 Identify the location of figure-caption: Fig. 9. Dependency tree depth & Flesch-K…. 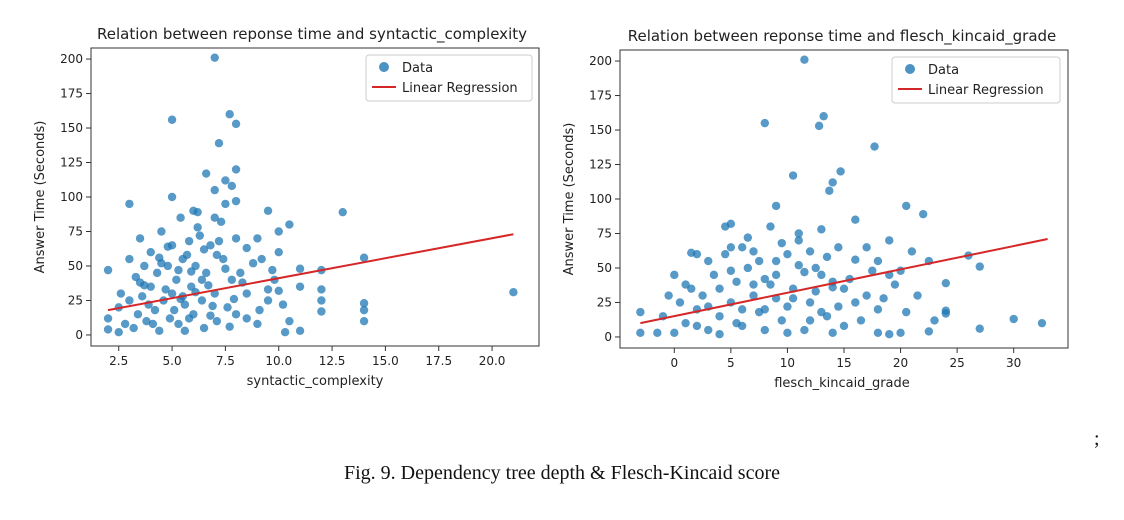
(562, 473).